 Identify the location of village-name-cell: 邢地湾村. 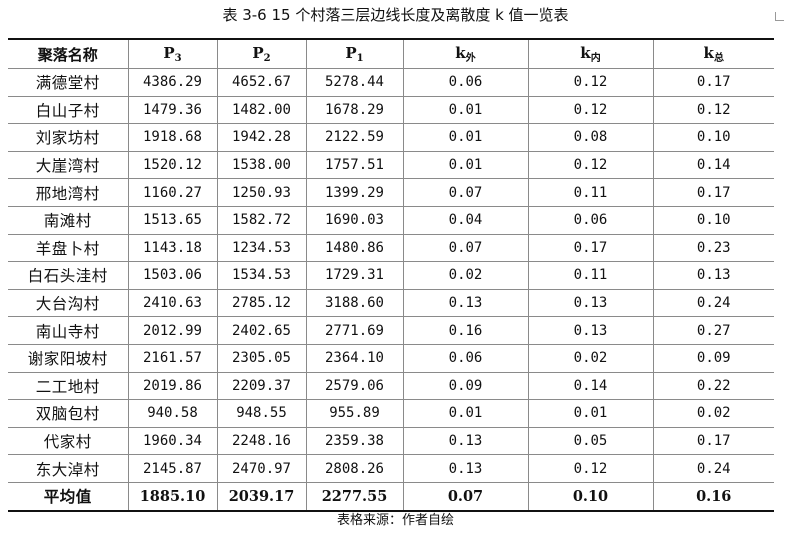
(68, 192).